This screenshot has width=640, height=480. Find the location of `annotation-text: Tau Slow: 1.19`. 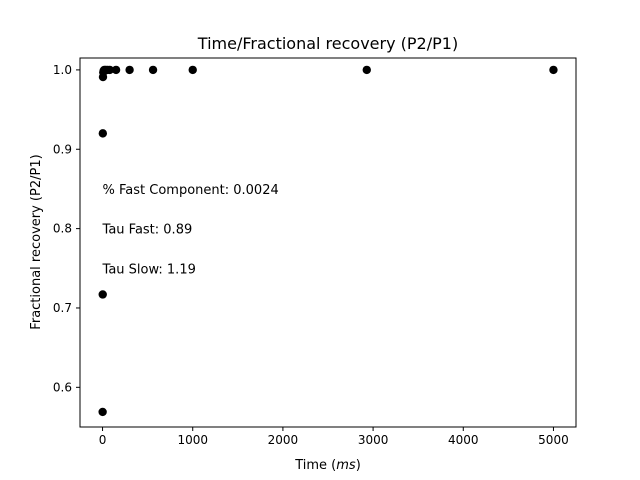

annotation-text: Tau Slow: 1.19 is located at coordinates (149, 269).